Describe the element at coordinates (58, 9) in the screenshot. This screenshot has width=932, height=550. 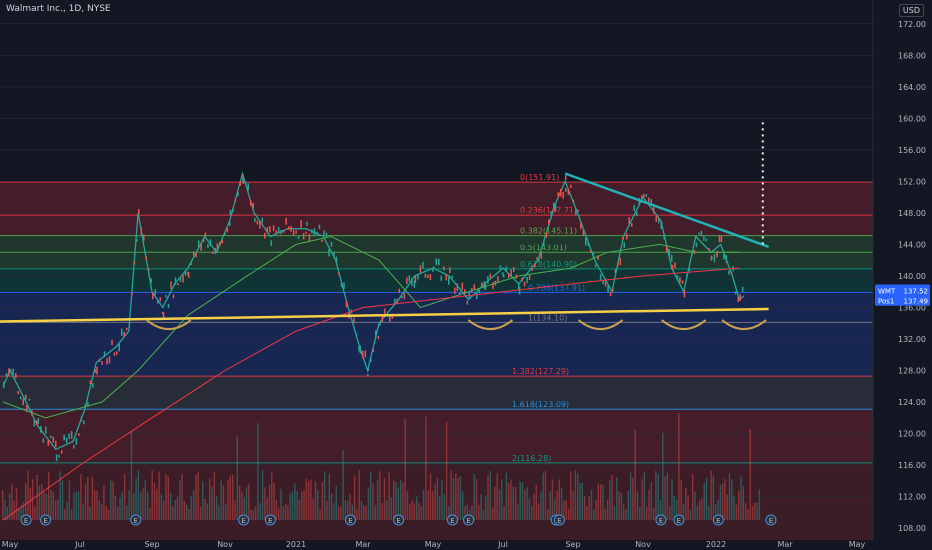
I see `symbol-title: Walmart Inc., 1D, NYSE` at that location.